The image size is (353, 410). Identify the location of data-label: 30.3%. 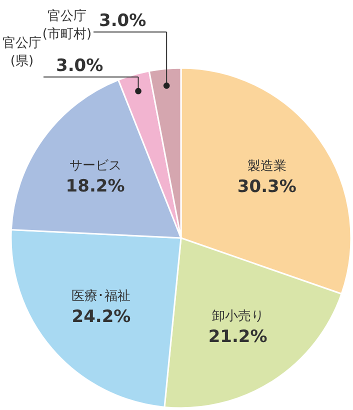
(266, 186).